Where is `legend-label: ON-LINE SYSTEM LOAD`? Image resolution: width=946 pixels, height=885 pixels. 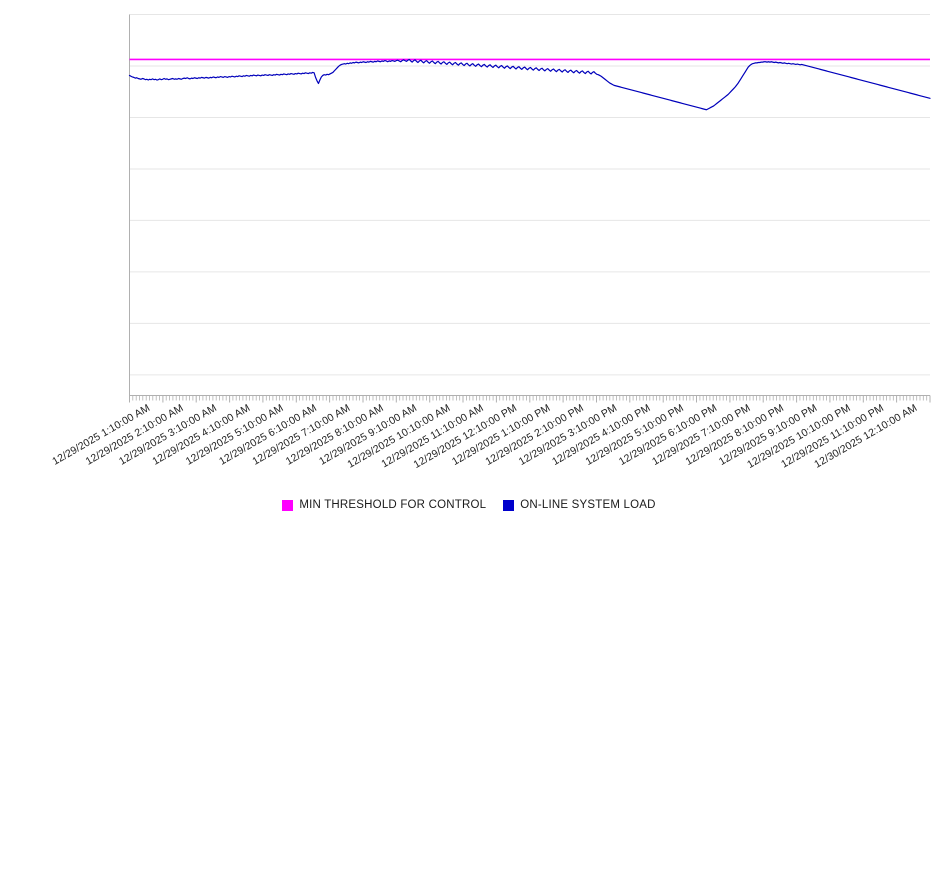 legend-label: ON-LINE SYSTEM LOAD is located at coordinates (588, 505).